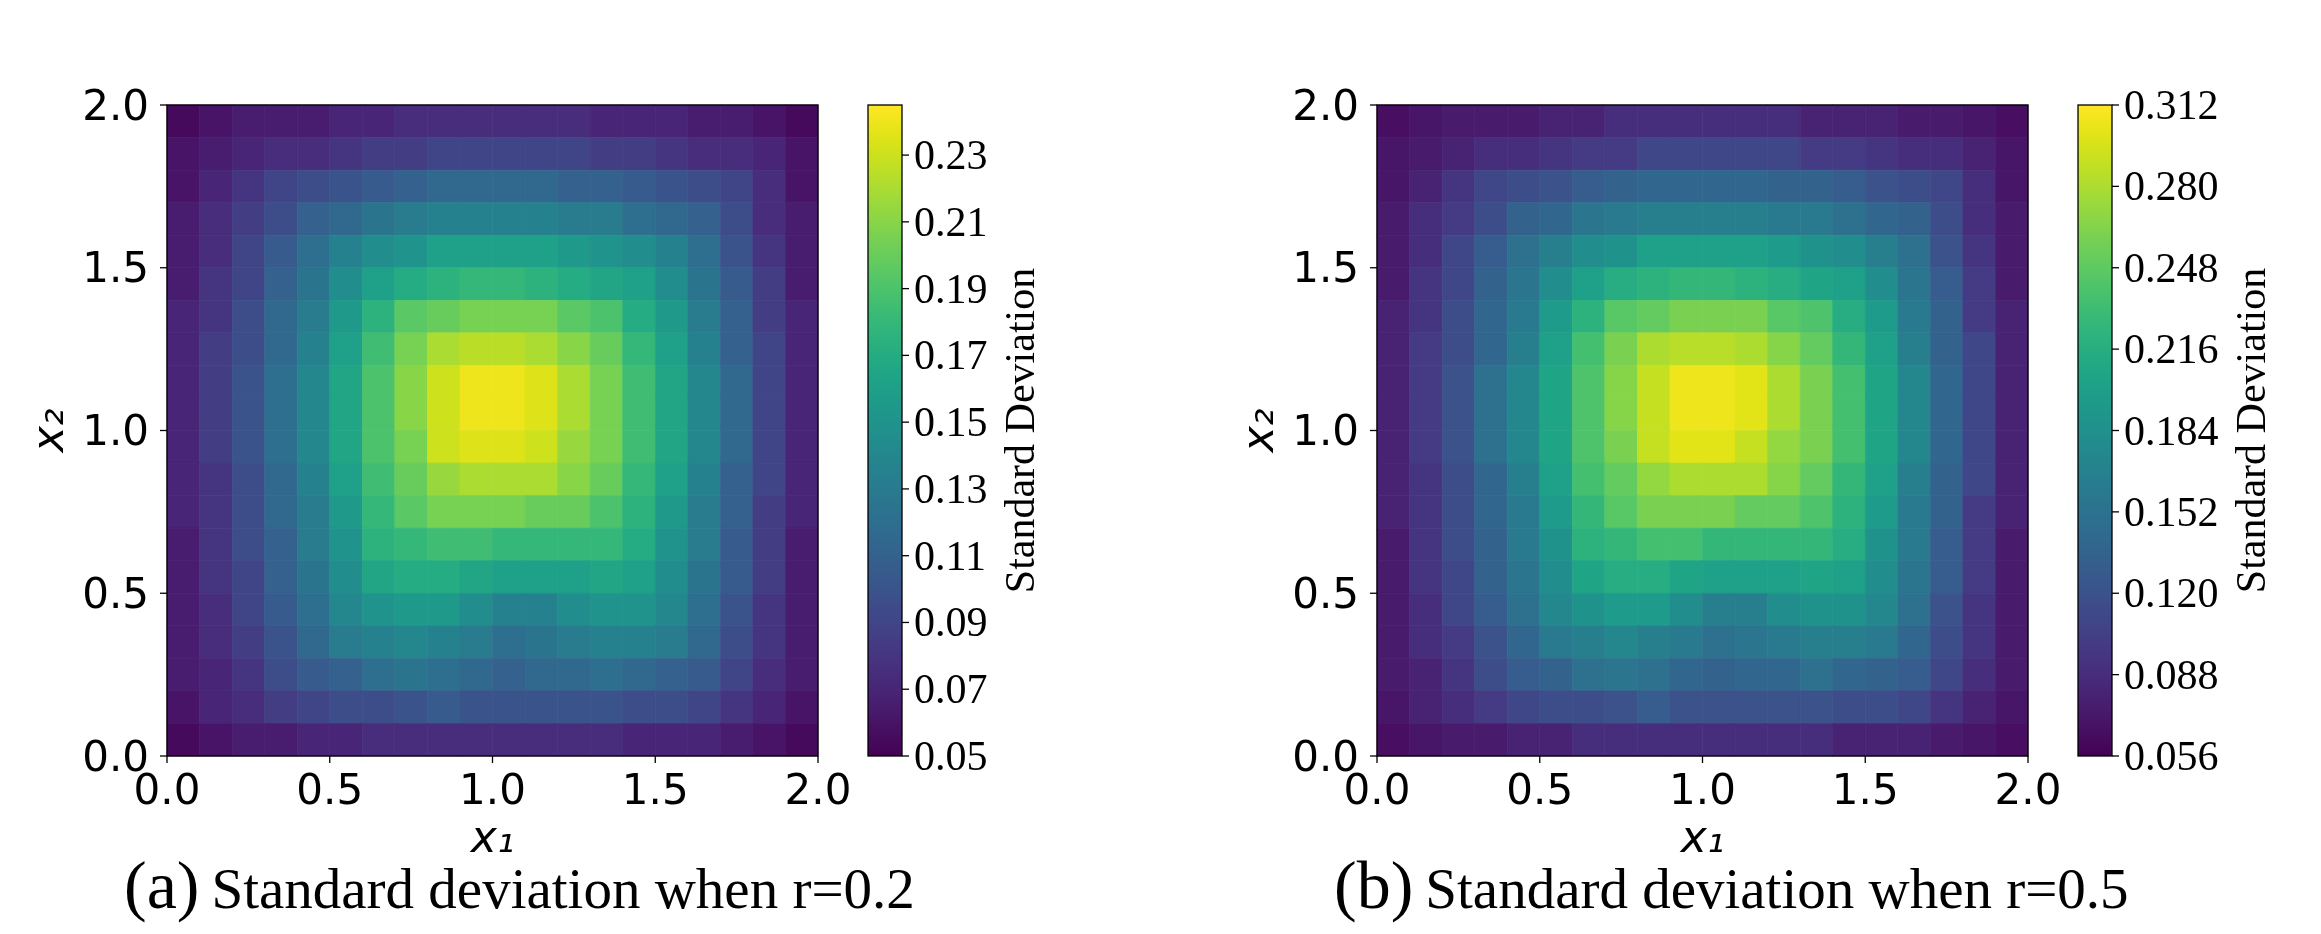 This screenshot has width=2321, height=934. What do you see at coordinates (951, 355) in the screenshot?
I see `color-bar-label: 0.17` at bounding box center [951, 355].